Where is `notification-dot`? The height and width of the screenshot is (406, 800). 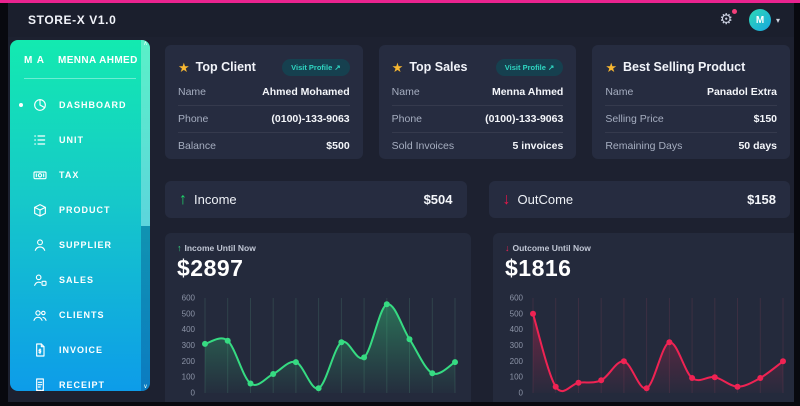 notification-dot is located at coordinates (734, 11).